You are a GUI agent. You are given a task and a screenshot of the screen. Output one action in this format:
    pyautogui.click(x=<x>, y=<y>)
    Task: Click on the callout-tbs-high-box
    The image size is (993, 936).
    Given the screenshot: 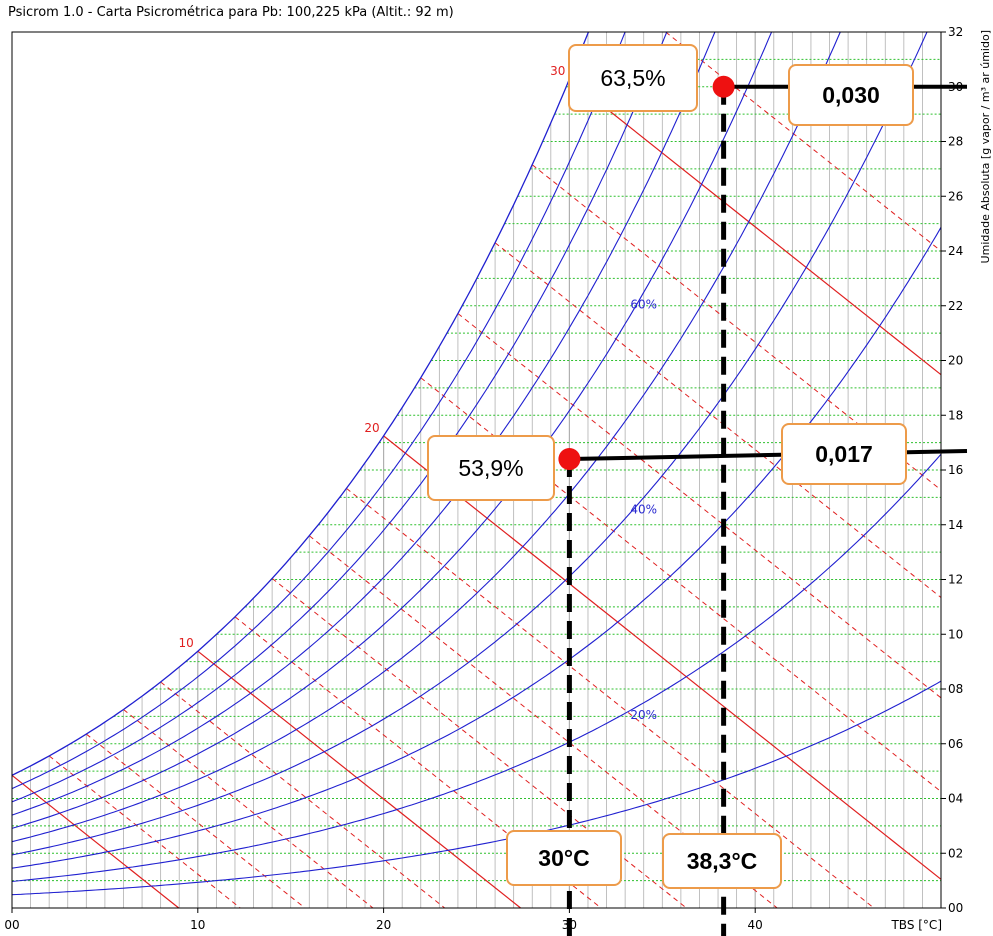 What is the action you would take?
    pyautogui.click(x=722, y=861)
    